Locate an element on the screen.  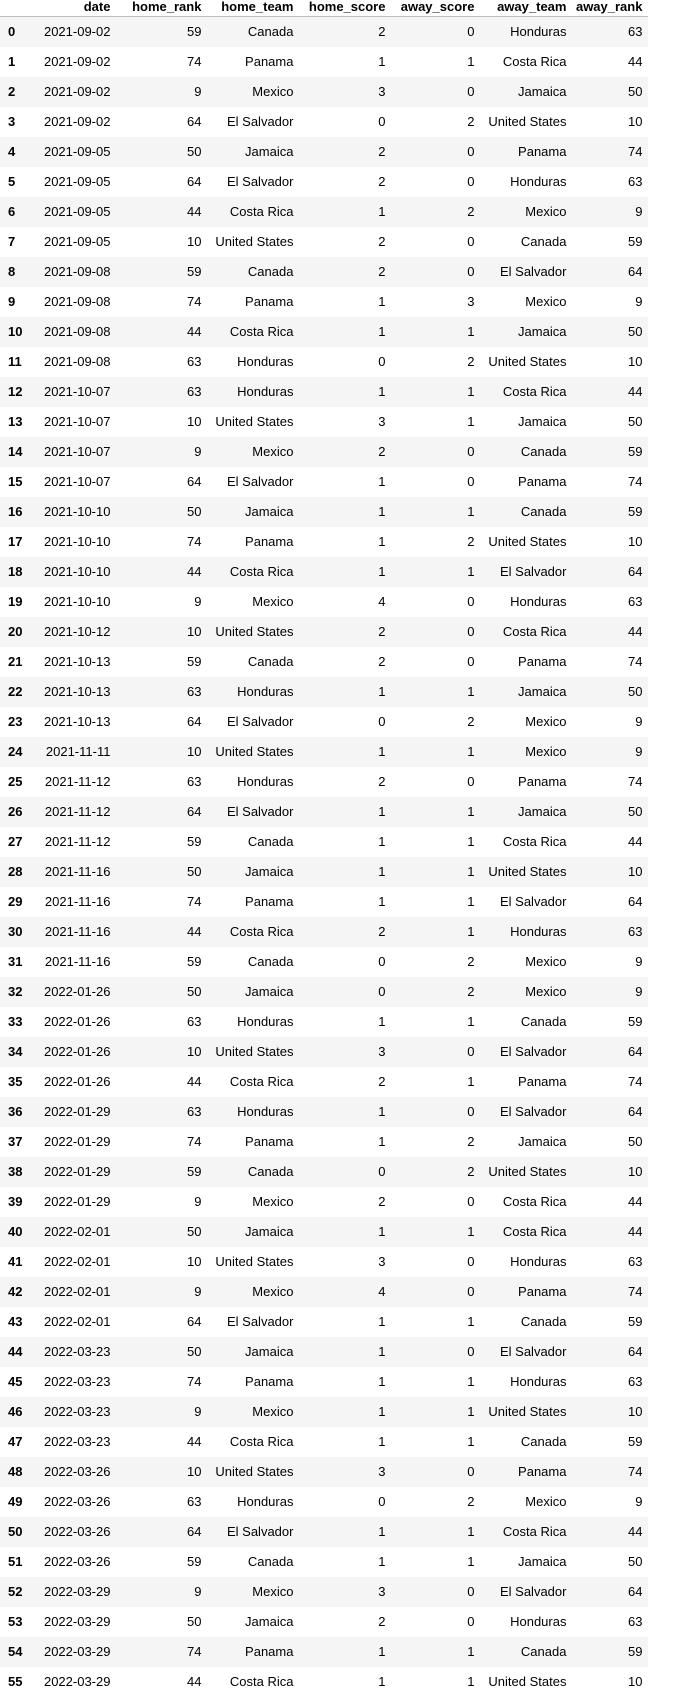
cell-home-rank: 50 is located at coordinates (161, 872).